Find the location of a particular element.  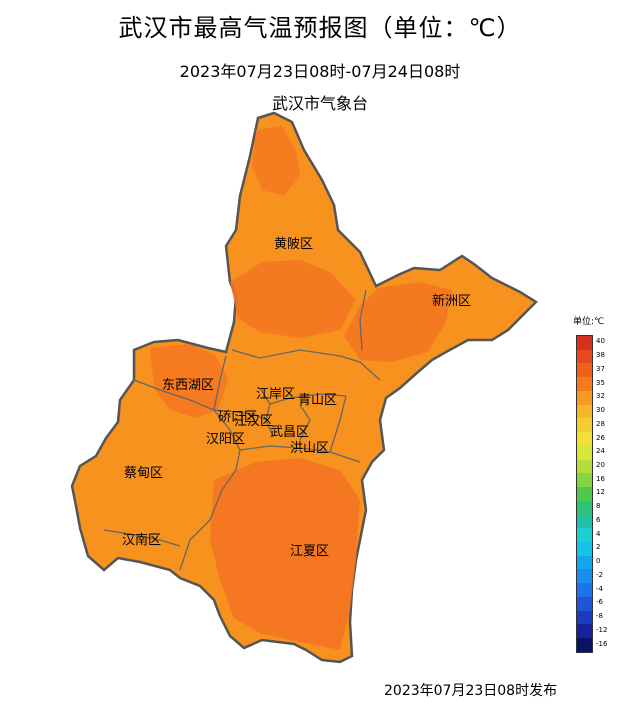

legend-label: -12 is located at coordinates (602, 629).